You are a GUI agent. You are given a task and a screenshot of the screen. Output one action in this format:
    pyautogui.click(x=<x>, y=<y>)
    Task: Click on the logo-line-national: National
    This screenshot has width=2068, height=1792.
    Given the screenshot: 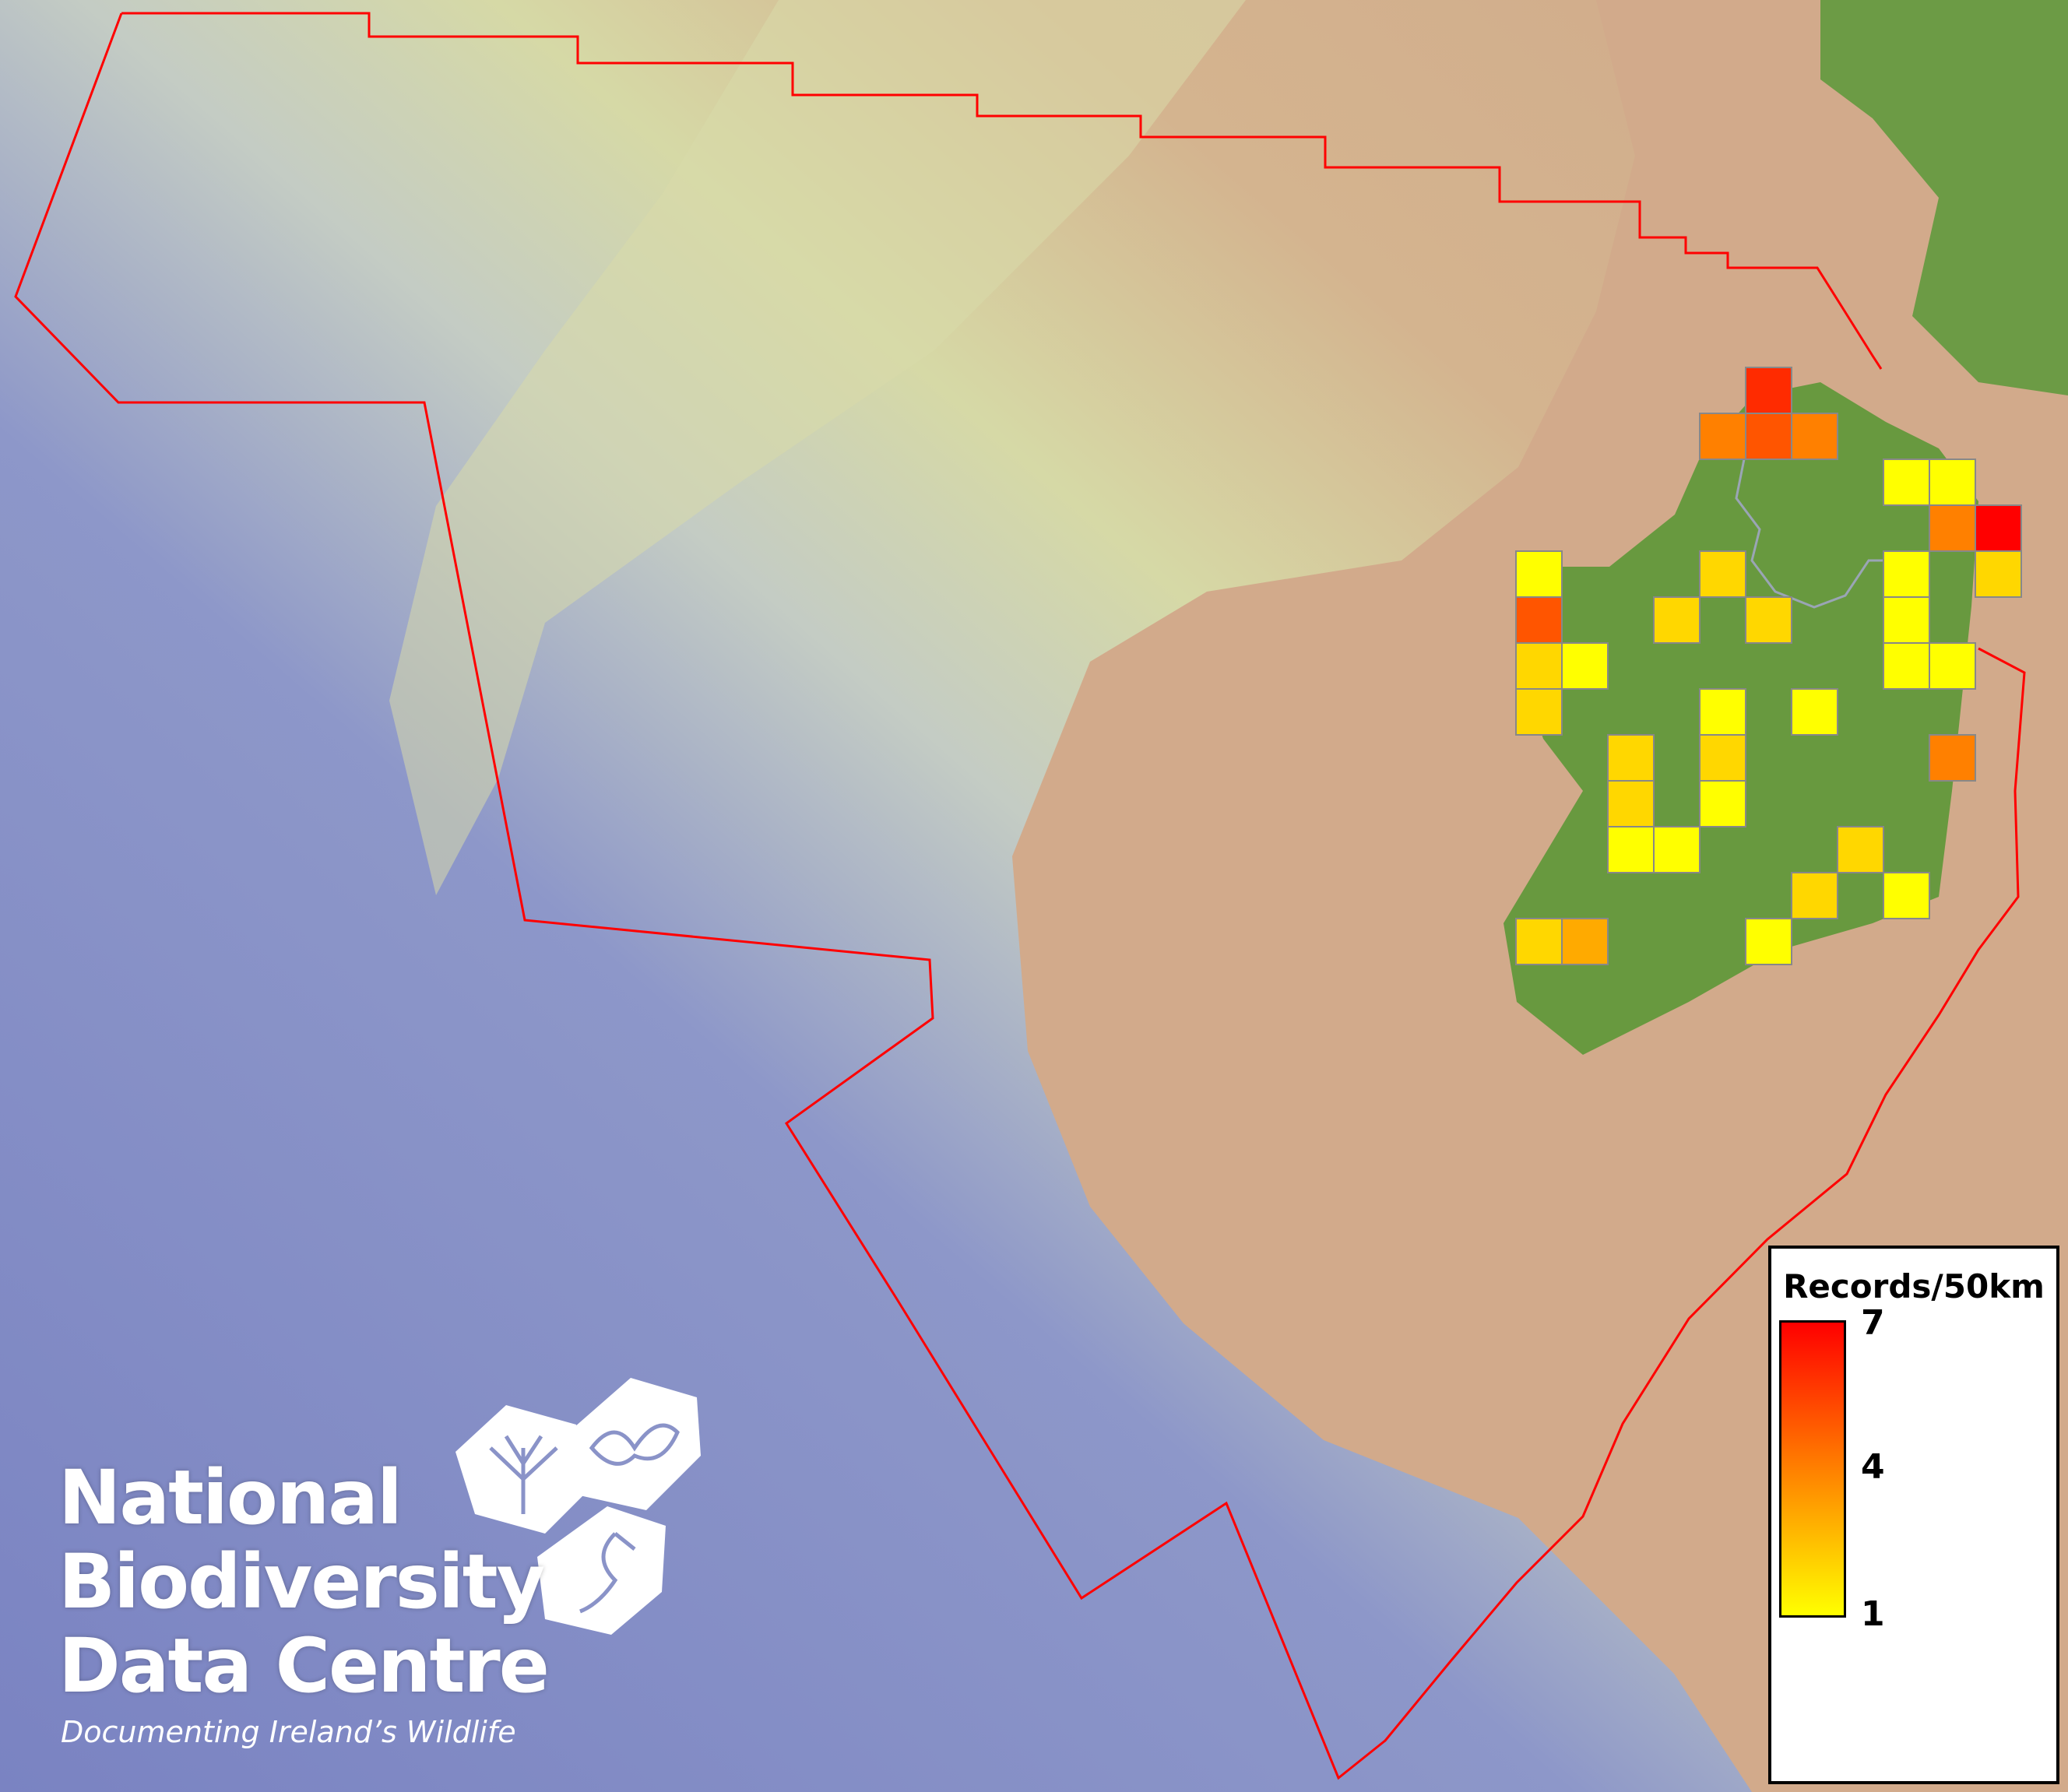 What is the action you would take?
    pyautogui.click(x=231, y=1497)
    